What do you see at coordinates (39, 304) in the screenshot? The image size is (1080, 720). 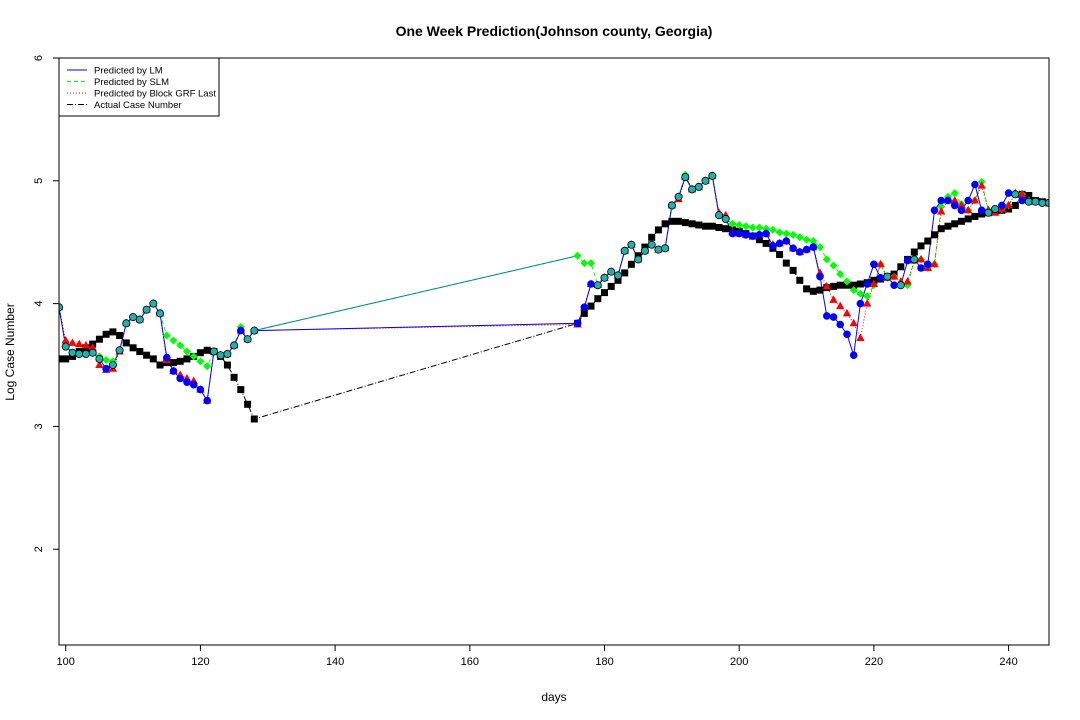 I see `y-tick-label: 4` at bounding box center [39, 304].